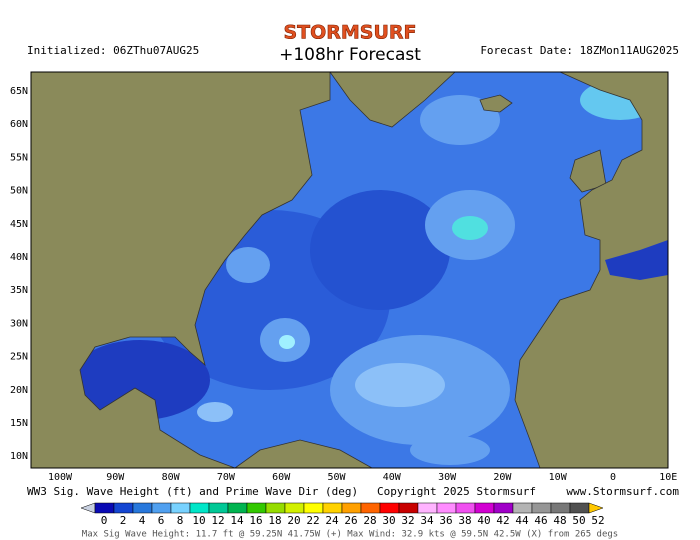 This screenshot has height=540, width=700. I want to click on mediterranean, so click(636, 260).